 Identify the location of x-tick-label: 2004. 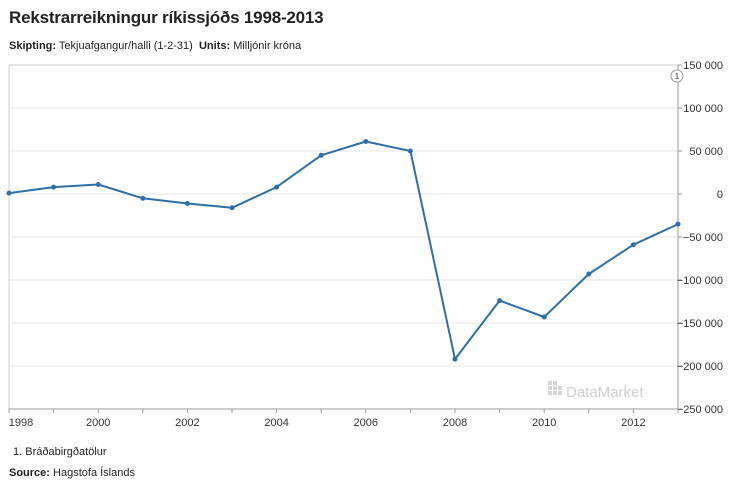
(276, 423).